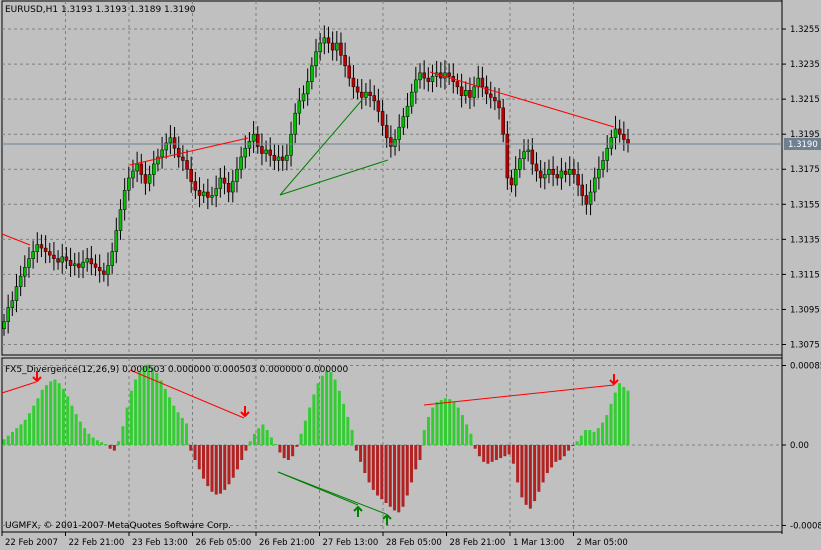 This screenshot has height=550, width=821. What do you see at coordinates (805, 170) in the screenshot?
I see `price-tick-label: 1.3175` at bounding box center [805, 170].